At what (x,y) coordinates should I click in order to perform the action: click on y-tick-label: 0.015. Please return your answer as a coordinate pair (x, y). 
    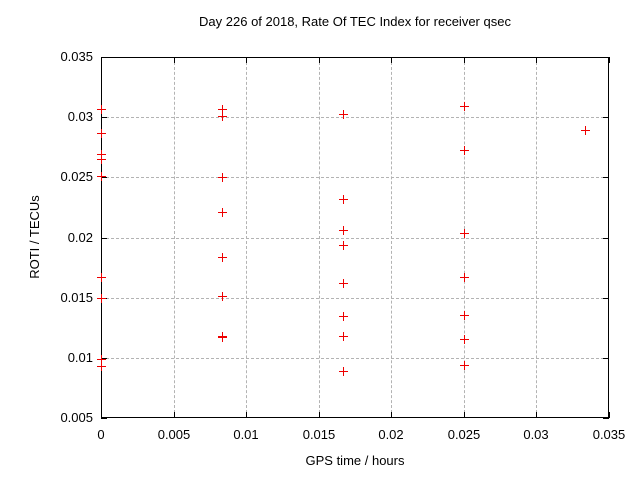
    Looking at the image, I should click on (76, 297).